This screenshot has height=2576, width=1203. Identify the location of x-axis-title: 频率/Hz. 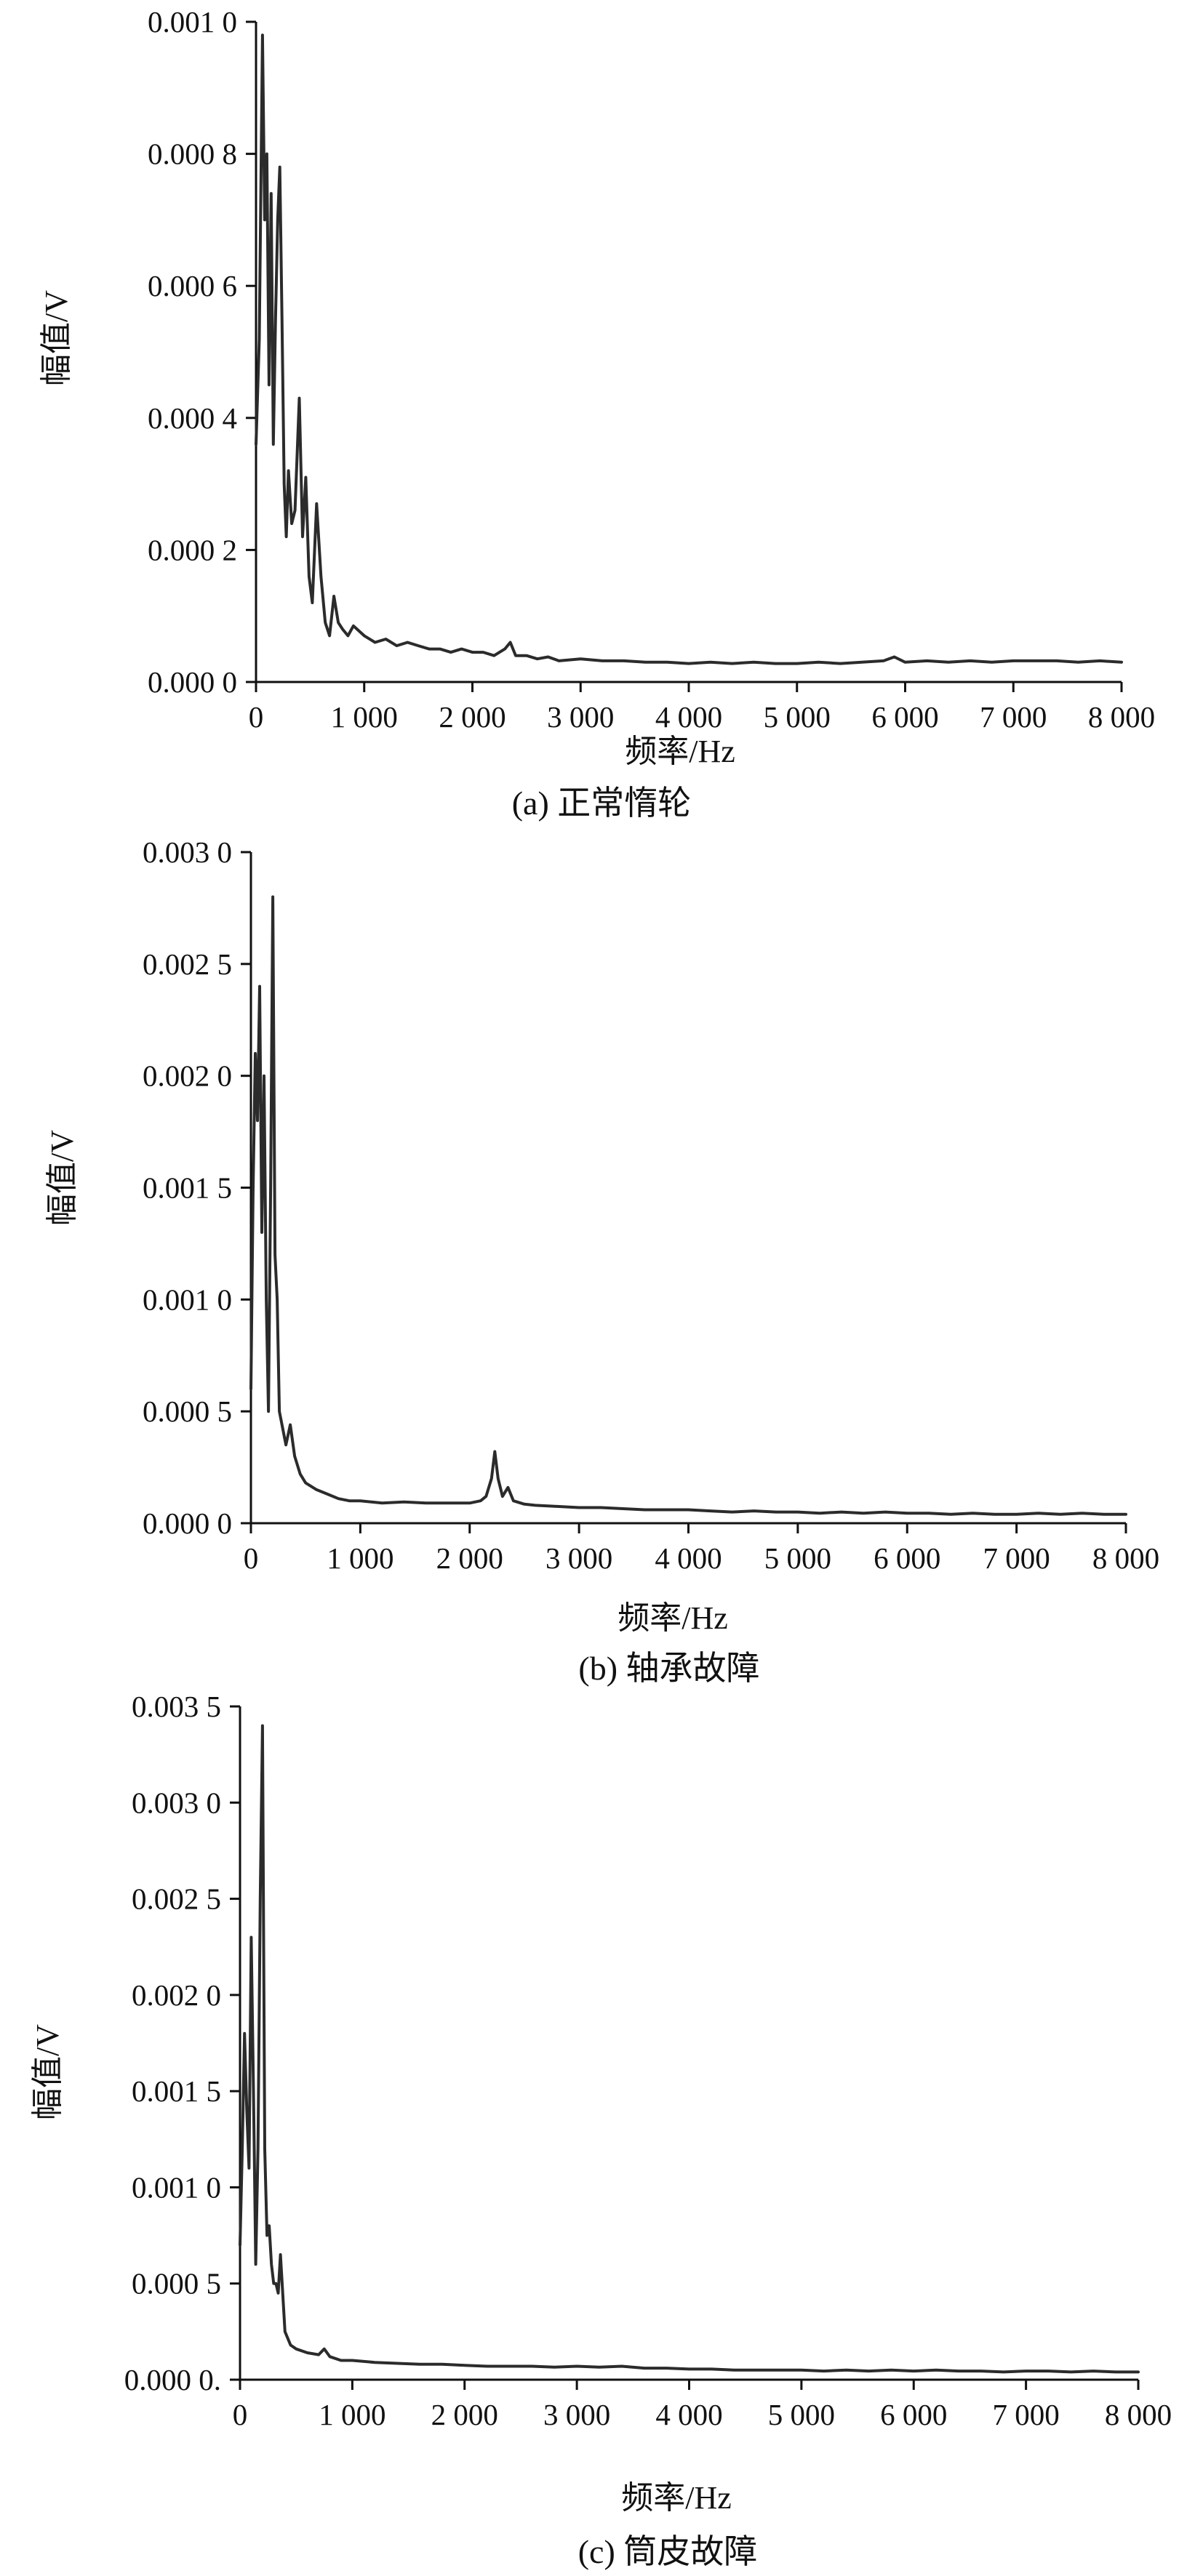
(673, 1618).